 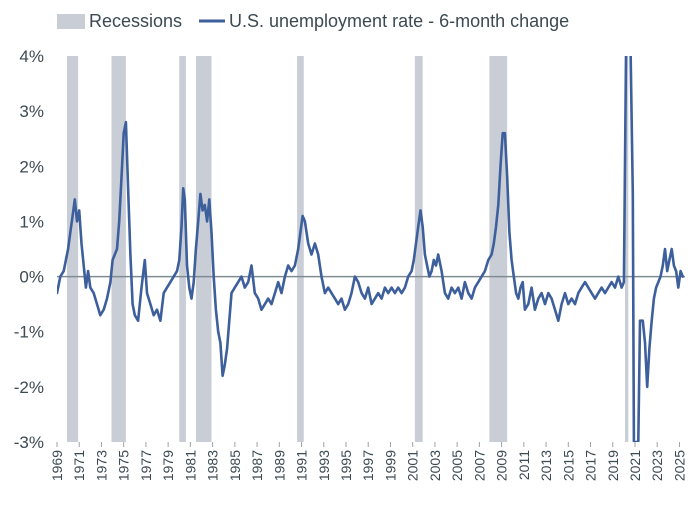 I want to click on y-axis: 4% 3% 2% 1% 0% -1% -2% -3%, so click(x=29, y=249).